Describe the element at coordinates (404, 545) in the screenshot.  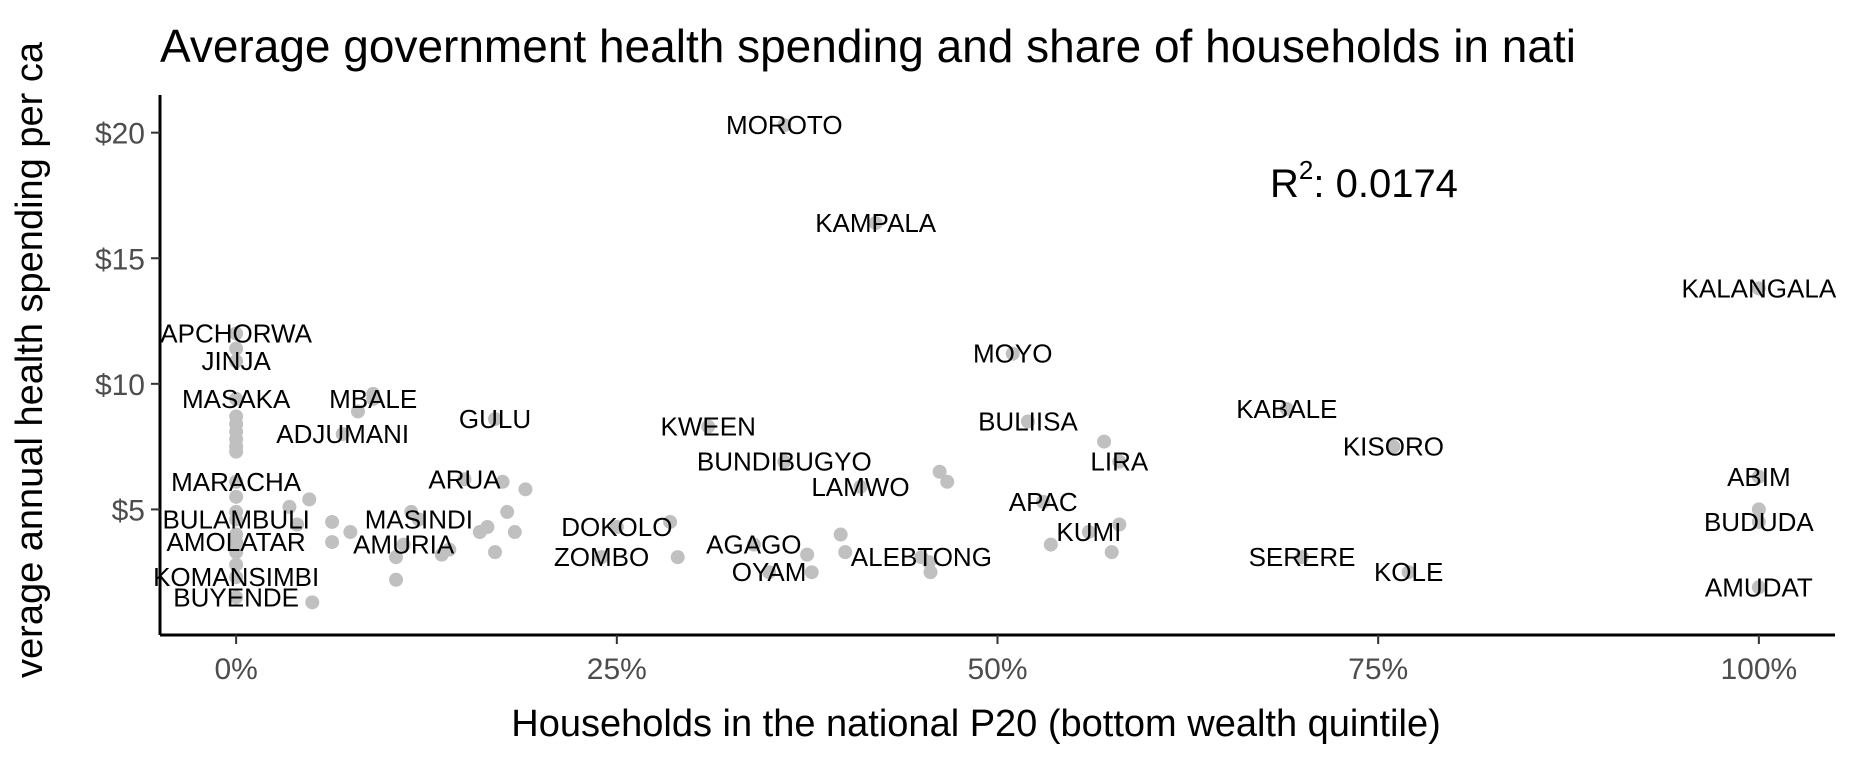
I see `point-label-amuria: AMURIA` at that location.